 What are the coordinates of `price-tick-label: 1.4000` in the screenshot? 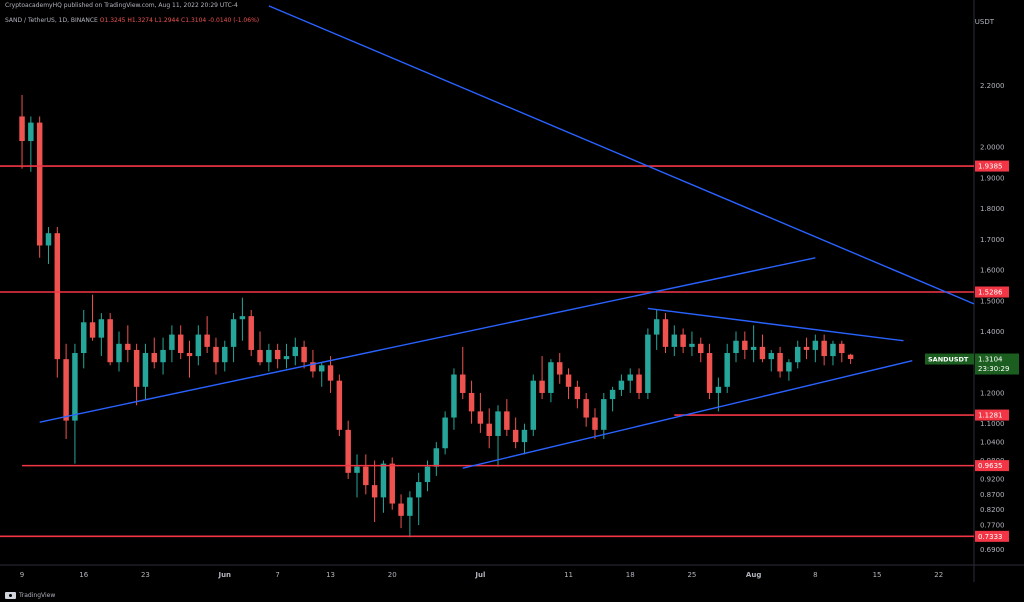 It's located at (992, 332).